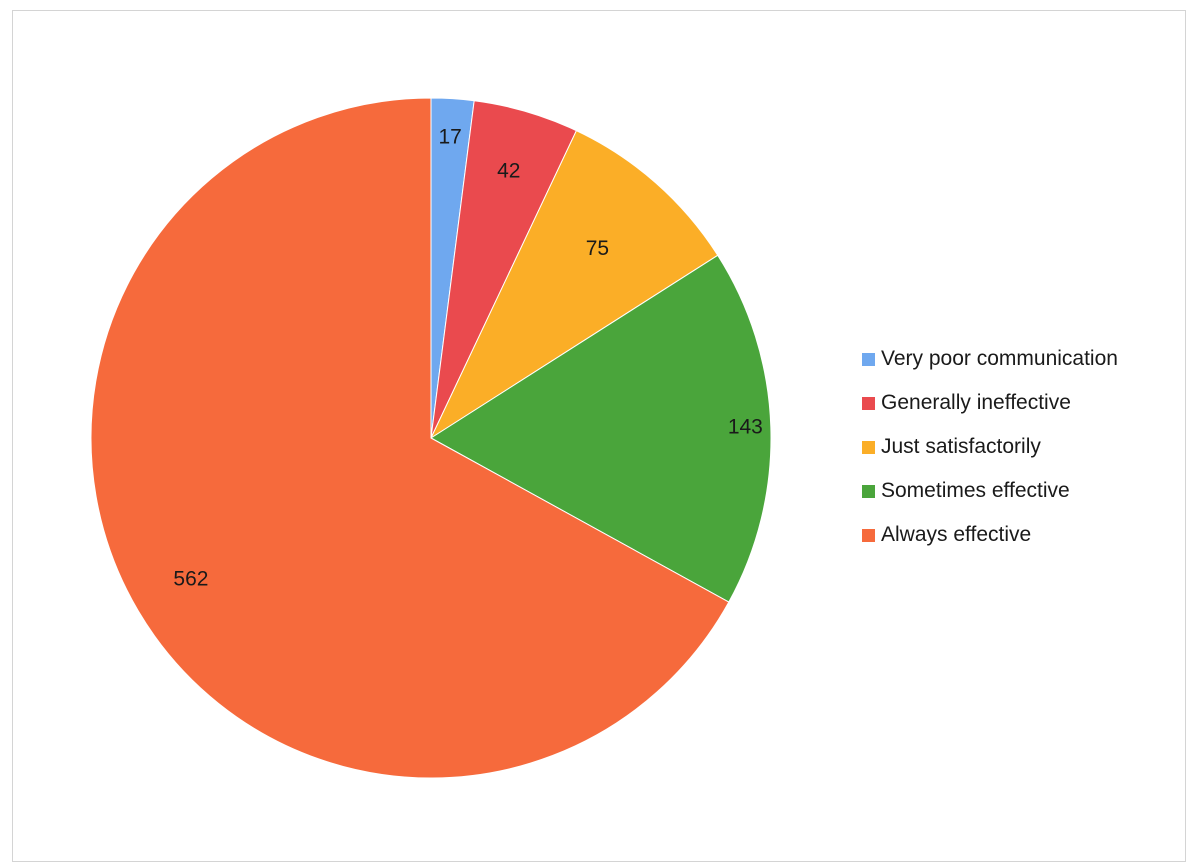 This screenshot has width=1190, height=864. I want to click on data-label-just-satisfactorily: 75, so click(597, 248).